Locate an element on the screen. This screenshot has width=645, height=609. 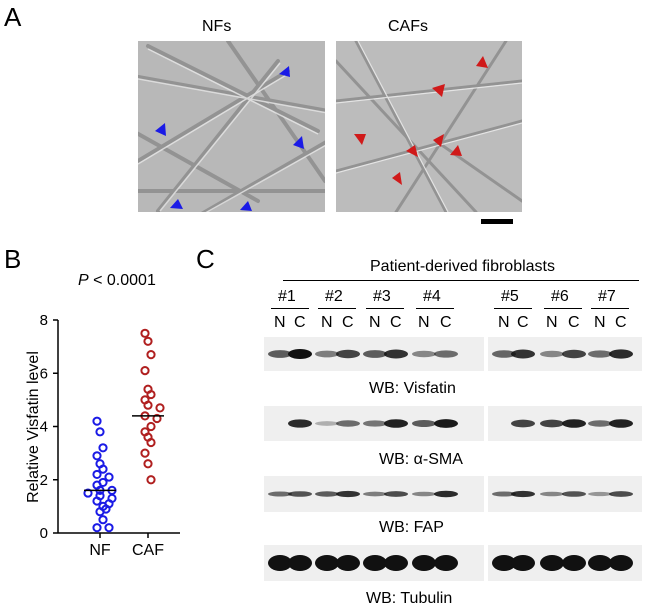
y-tick-label: 8 is located at coordinates (44, 320).